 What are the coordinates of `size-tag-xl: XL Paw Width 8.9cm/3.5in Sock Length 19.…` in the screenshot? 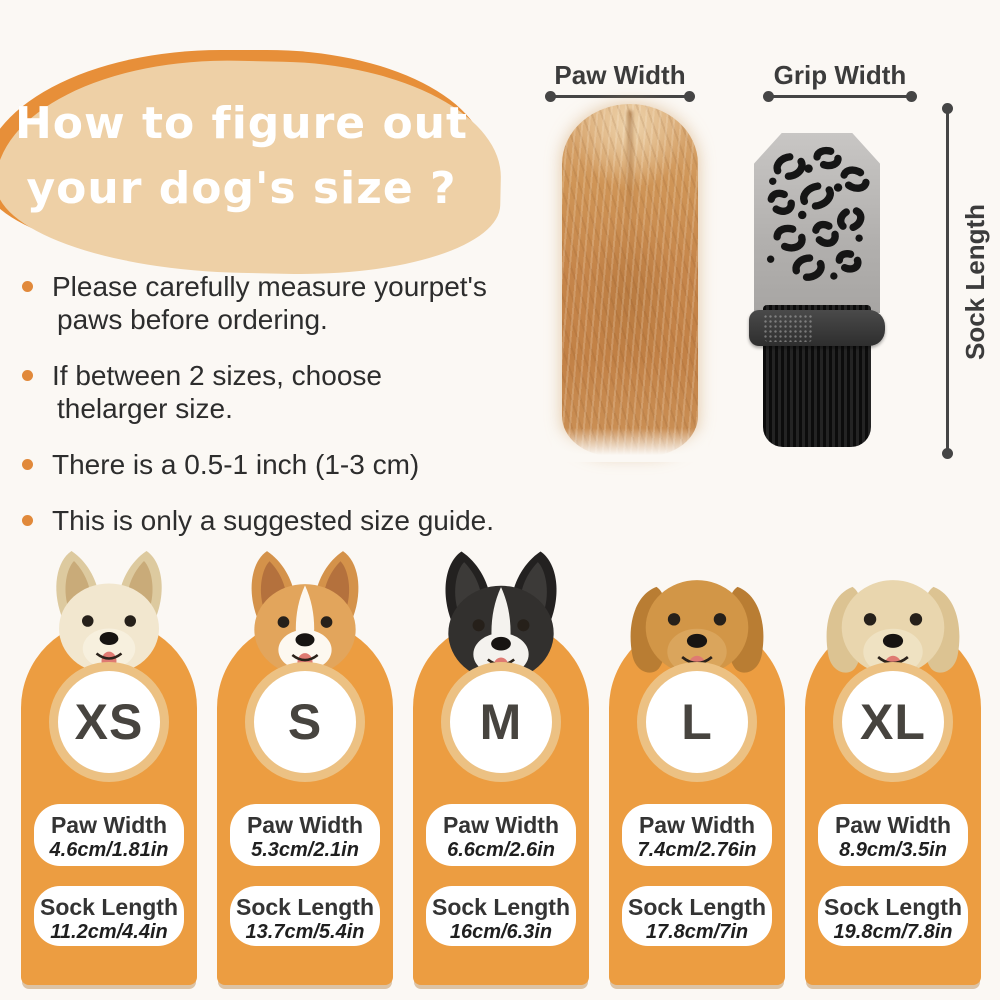 It's located at (893, 781).